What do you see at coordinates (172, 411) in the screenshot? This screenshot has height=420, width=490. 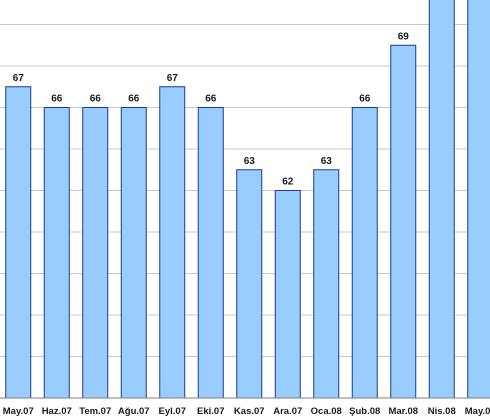 I see `x-tick-label-4: Eyl.07` at bounding box center [172, 411].